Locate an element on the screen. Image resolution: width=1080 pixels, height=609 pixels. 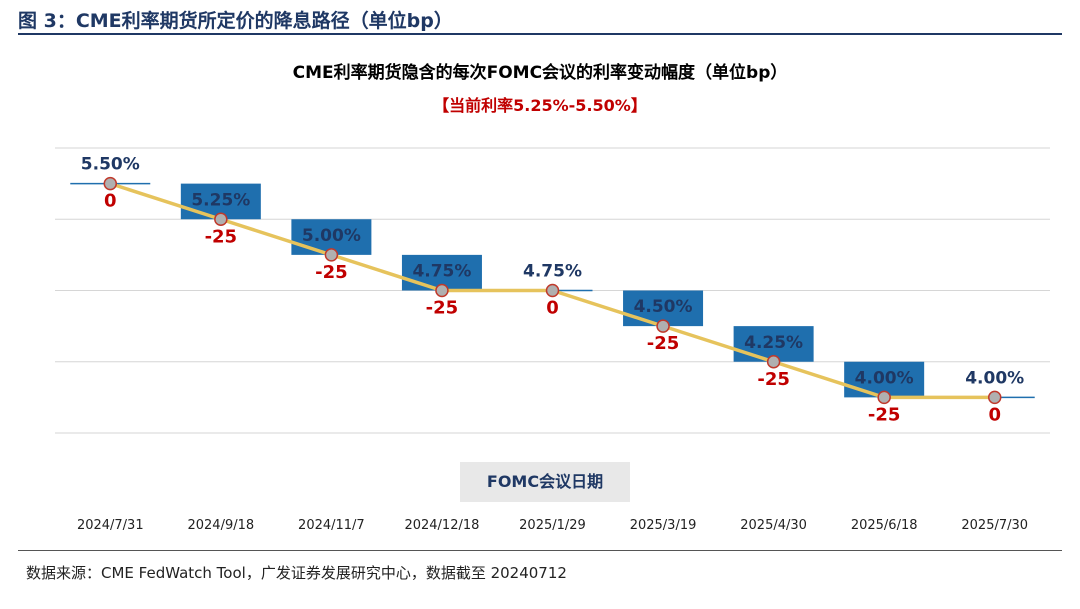
x-tick-label-7: 2025/6/18 is located at coordinates (884, 525).